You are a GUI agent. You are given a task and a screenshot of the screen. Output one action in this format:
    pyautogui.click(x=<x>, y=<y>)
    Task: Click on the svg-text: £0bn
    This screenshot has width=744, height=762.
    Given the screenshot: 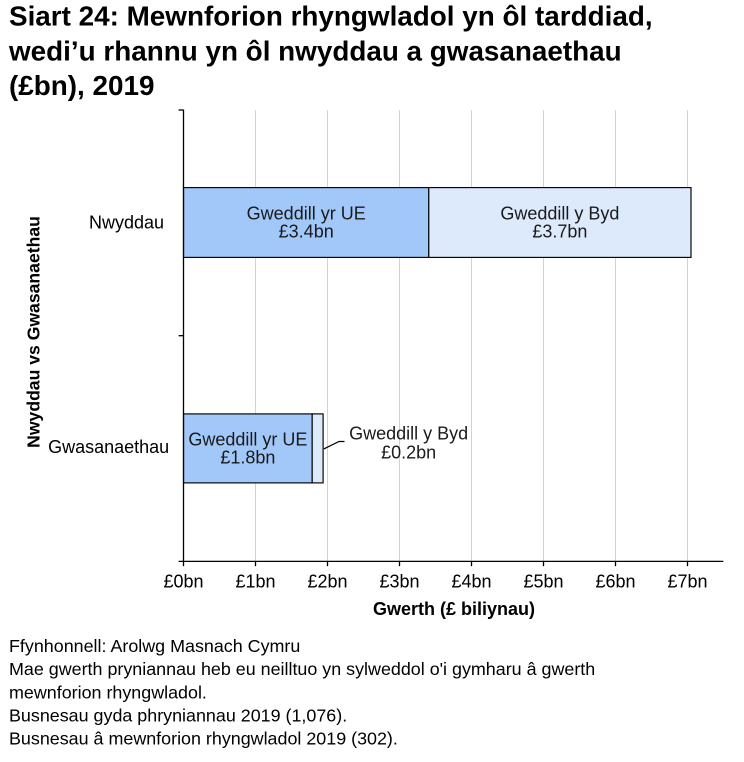 What is the action you would take?
    pyautogui.click(x=183, y=582)
    